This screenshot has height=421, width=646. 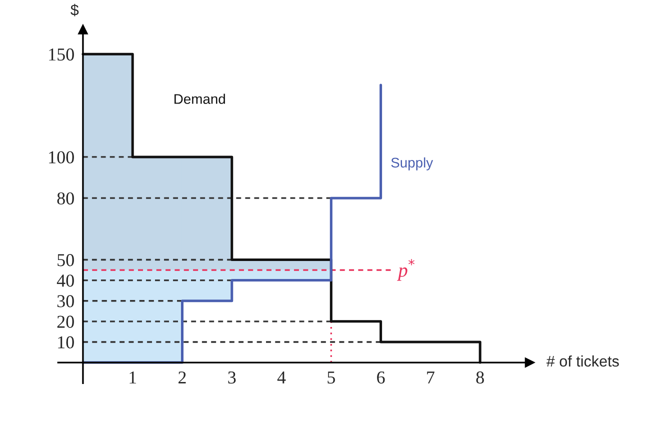 What do you see at coordinates (66, 260) in the screenshot?
I see `y-tick-label: 50` at bounding box center [66, 260].